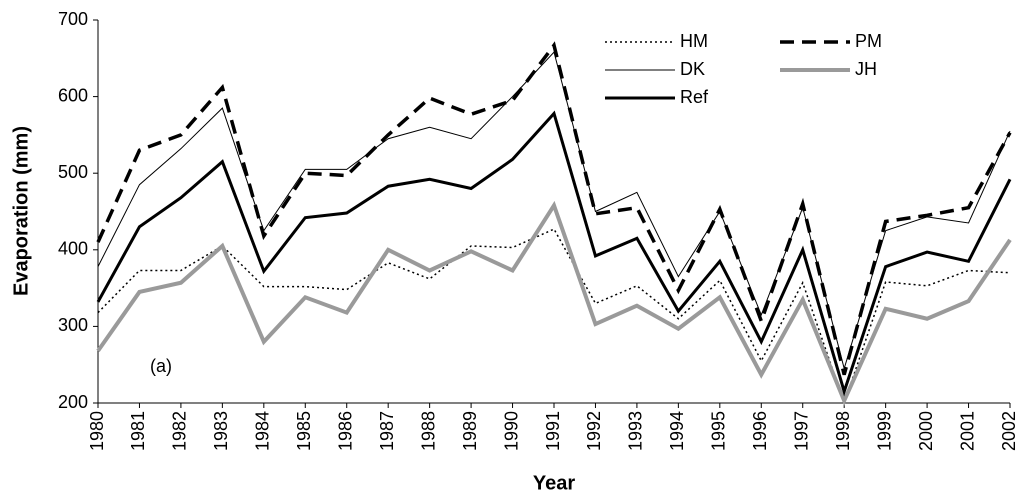 The image size is (1018, 497). I want to click on y-axis-title: Evaporation (mm), so click(21, 211).